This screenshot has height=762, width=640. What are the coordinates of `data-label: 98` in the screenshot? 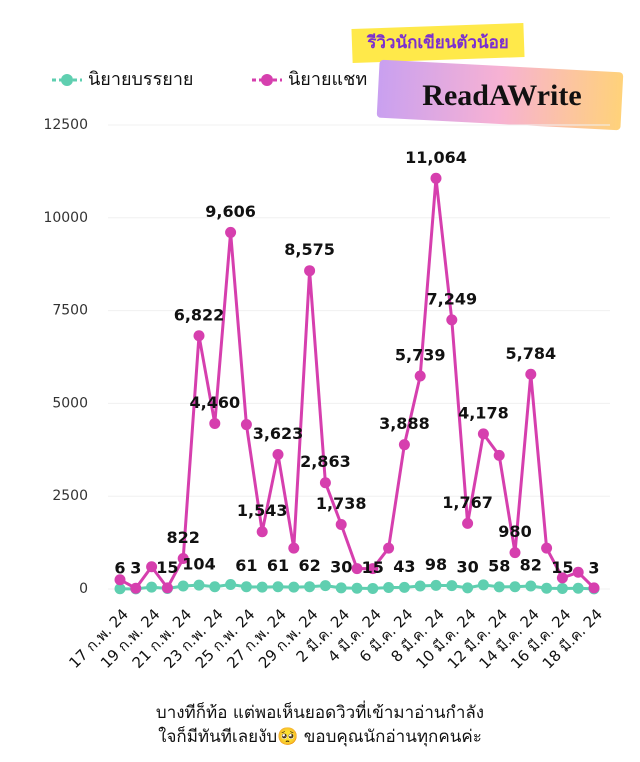 It's located at (436, 564).